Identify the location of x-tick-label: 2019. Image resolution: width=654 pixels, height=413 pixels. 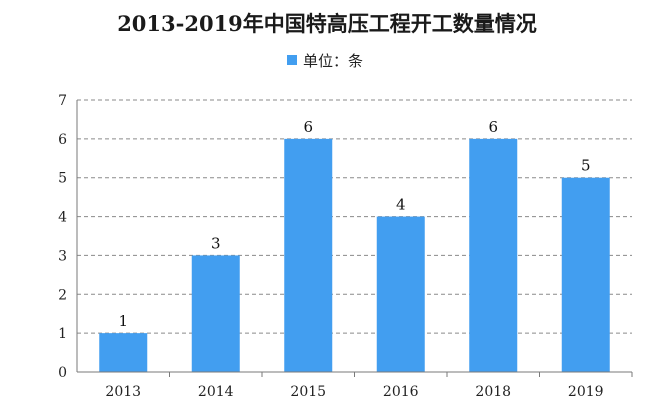
(586, 392).